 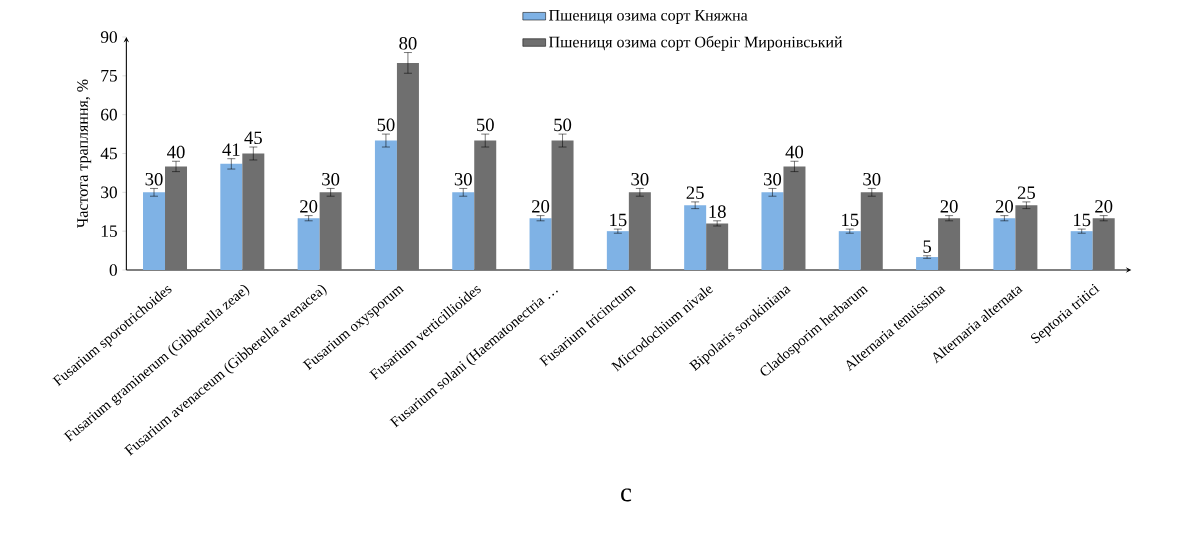 What do you see at coordinates (109, 231) in the screenshot?
I see `y-tick-label: 15` at bounding box center [109, 231].